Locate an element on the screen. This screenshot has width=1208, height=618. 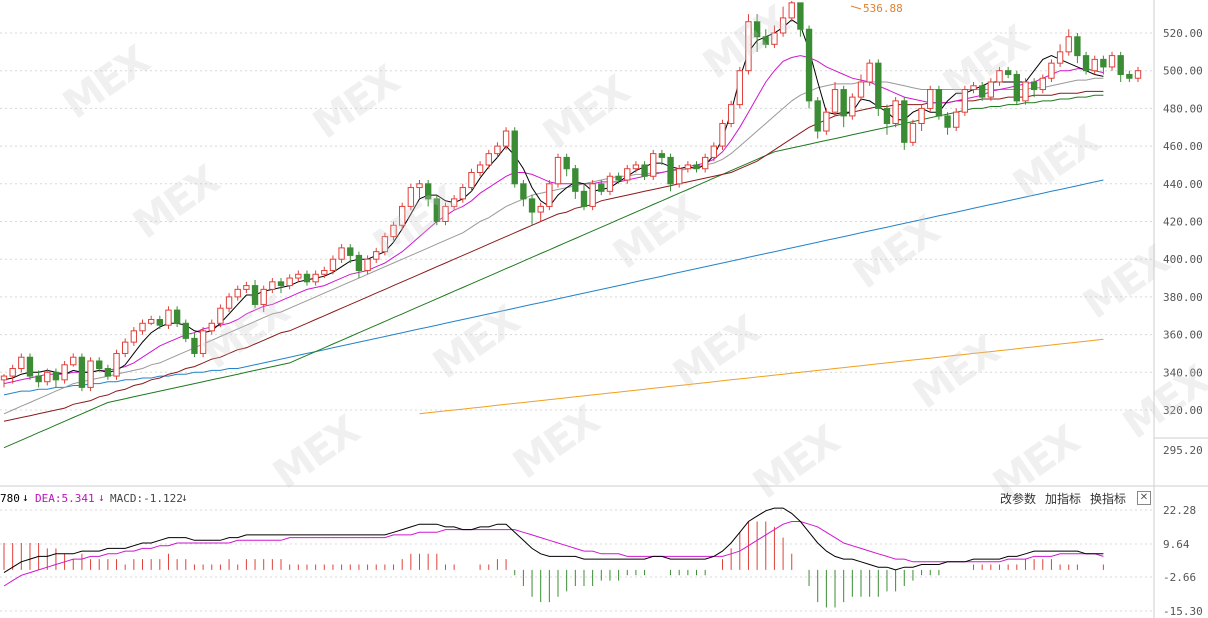
price-tick-label: 380.00 is located at coordinates (1183, 297).